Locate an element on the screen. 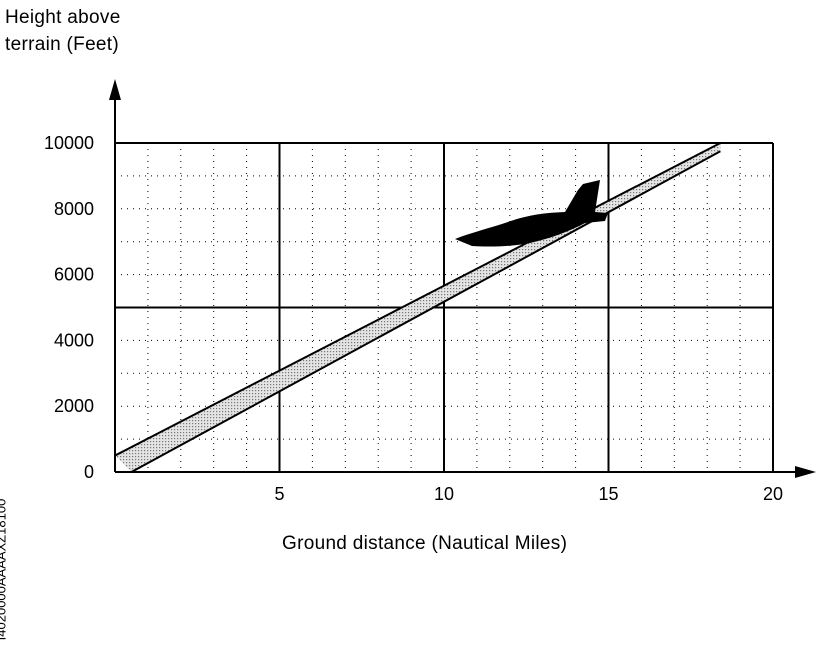 This screenshot has height=657, width=830. y-tick-label: 8000 is located at coordinates (74, 209).